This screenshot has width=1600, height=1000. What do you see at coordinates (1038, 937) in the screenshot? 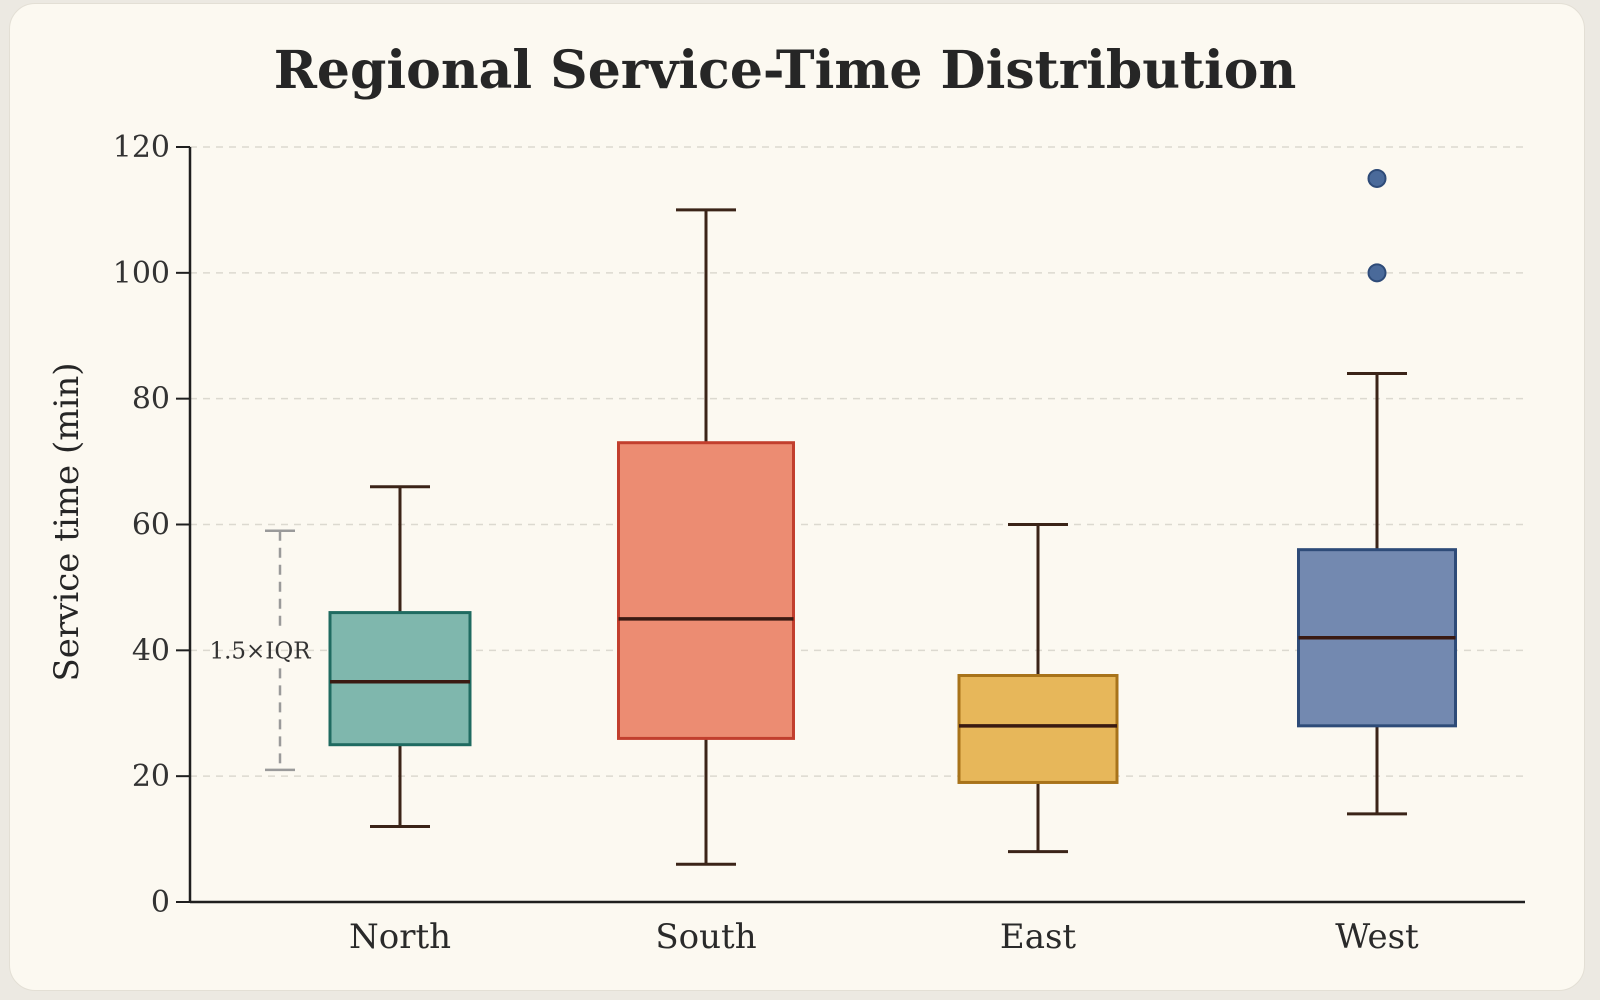
I see `x-category-label-east: East` at bounding box center [1038, 937].